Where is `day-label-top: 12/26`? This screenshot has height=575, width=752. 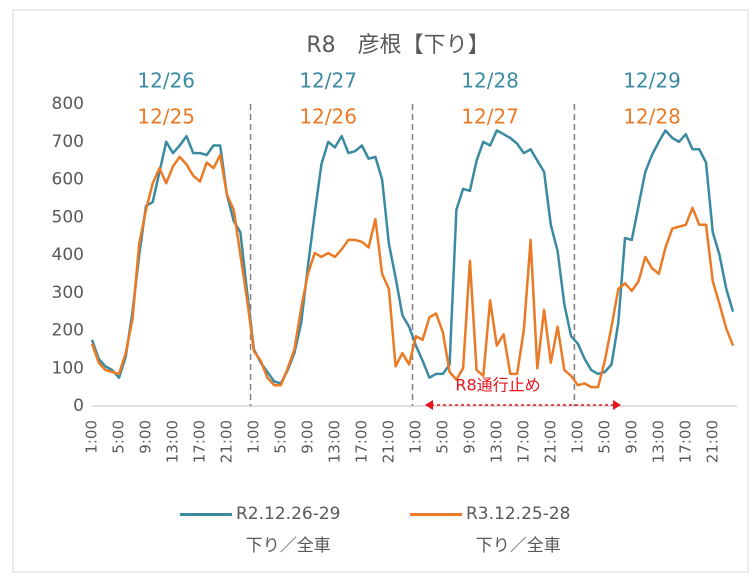 day-label-top: 12/26 is located at coordinates (166, 81).